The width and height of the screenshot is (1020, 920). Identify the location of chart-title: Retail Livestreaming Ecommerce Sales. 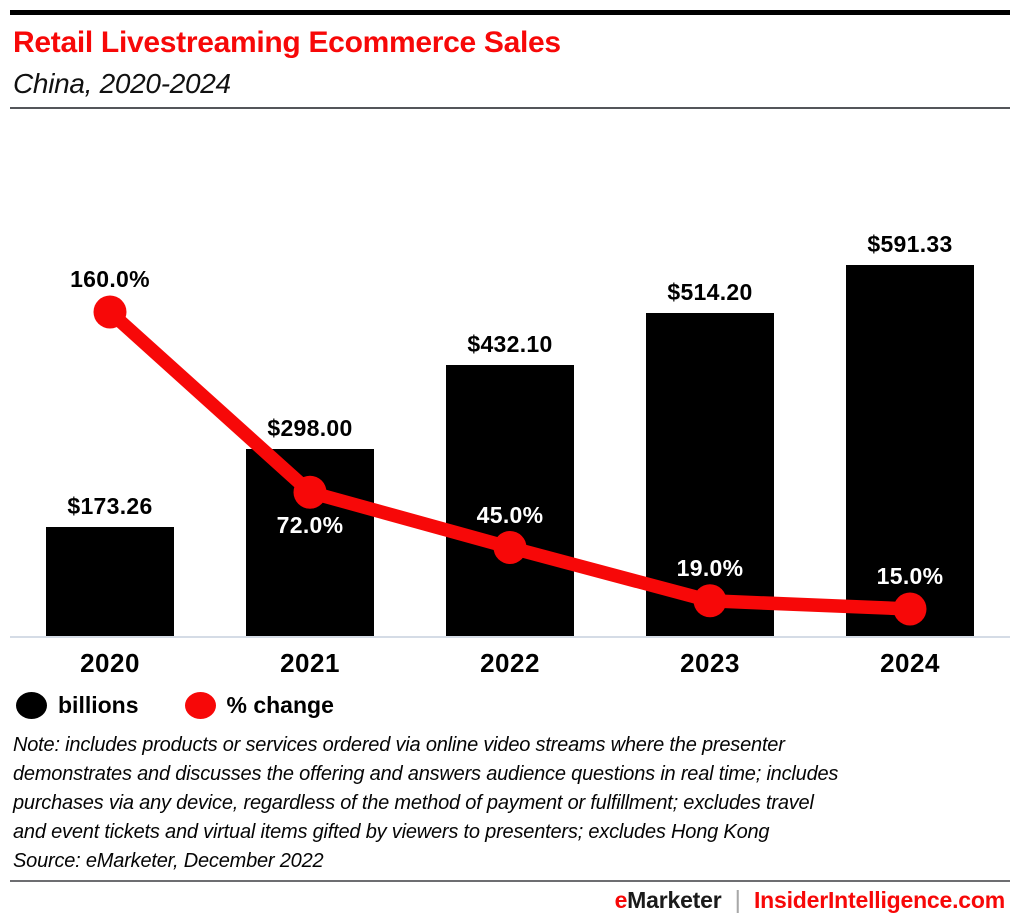
(287, 42).